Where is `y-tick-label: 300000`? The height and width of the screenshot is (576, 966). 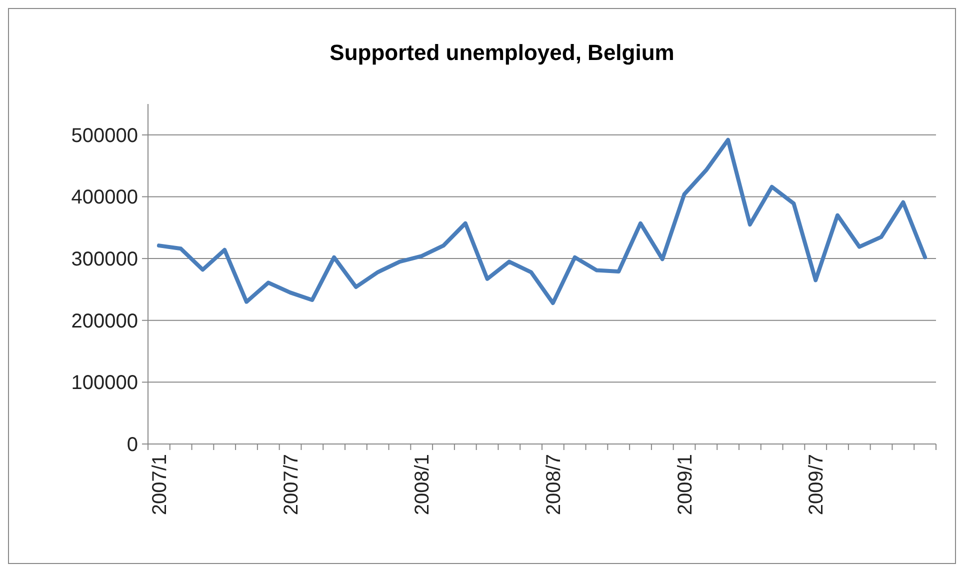
y-tick-label: 300000 is located at coordinates (104, 259).